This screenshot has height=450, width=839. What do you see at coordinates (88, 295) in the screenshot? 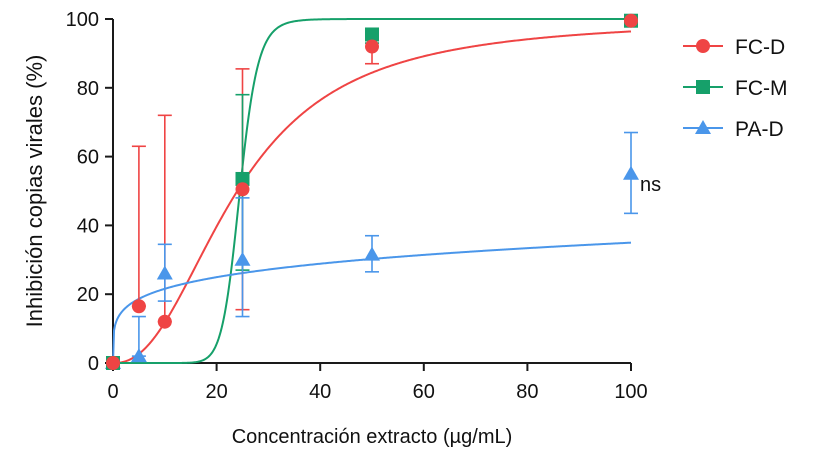
I see `y-tick-label: 20` at bounding box center [88, 295].